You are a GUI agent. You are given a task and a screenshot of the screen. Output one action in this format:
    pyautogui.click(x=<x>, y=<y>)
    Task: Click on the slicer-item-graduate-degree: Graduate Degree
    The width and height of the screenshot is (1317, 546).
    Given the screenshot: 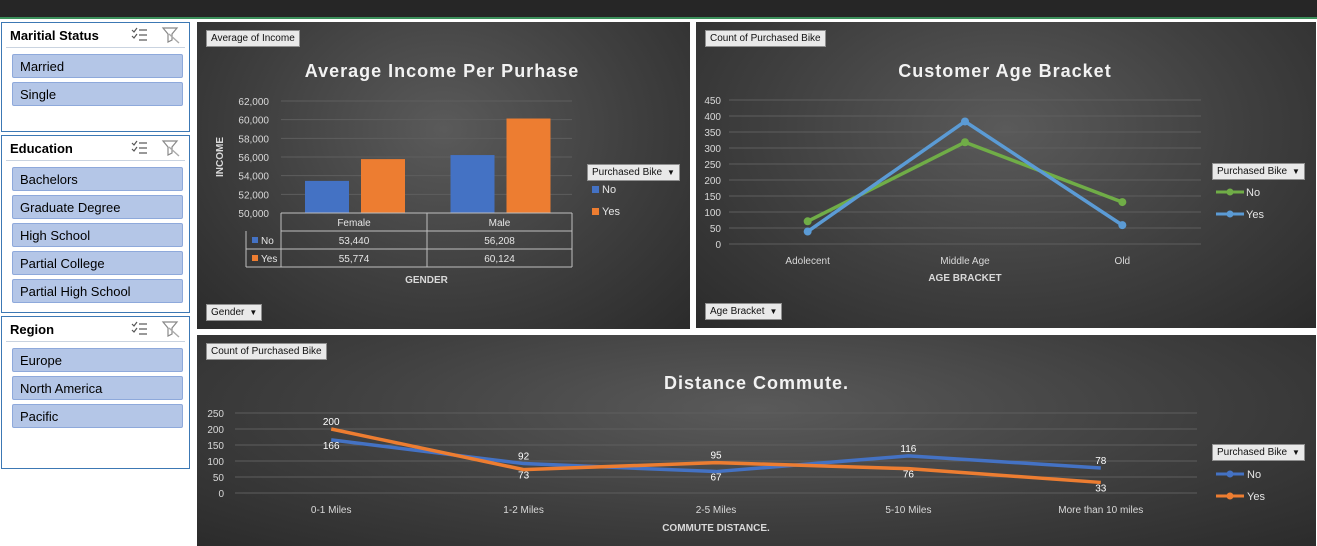 What is the action you would take?
    pyautogui.click(x=97, y=207)
    